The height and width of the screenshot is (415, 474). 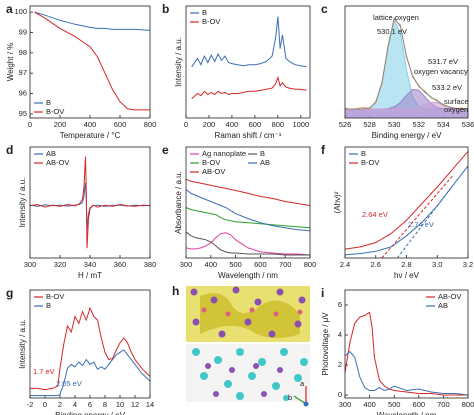 What do you see at coordinates (345, 124) in the screenshot?
I see `x-tick-label: 526` at bounding box center [345, 124].